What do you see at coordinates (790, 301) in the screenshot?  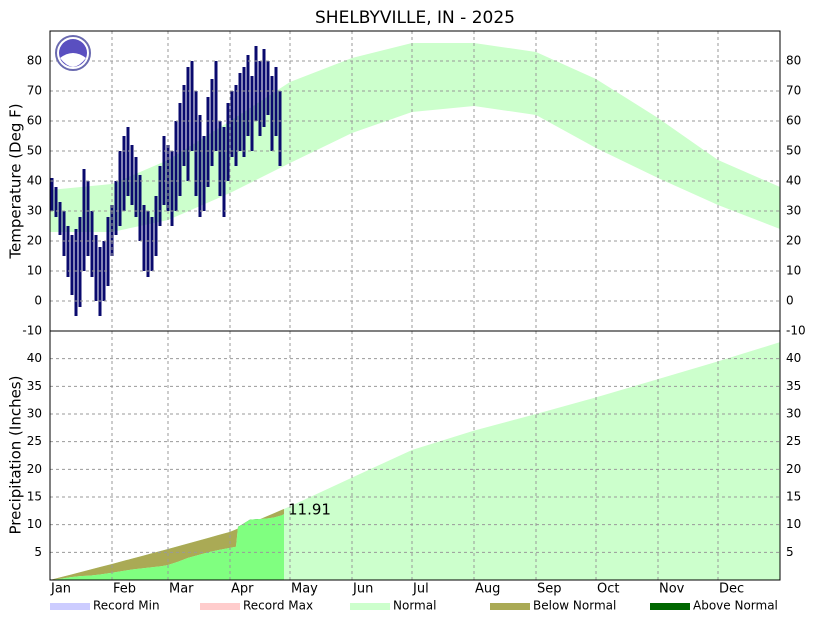 I see `y2-tick-label: 0` at bounding box center [790, 301].